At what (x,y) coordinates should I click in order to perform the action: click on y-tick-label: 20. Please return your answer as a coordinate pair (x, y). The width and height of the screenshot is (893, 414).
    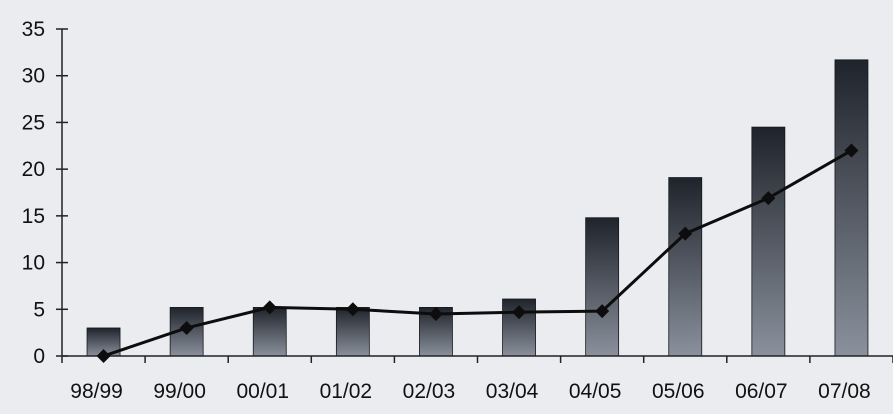
    Looking at the image, I should click on (33, 169).